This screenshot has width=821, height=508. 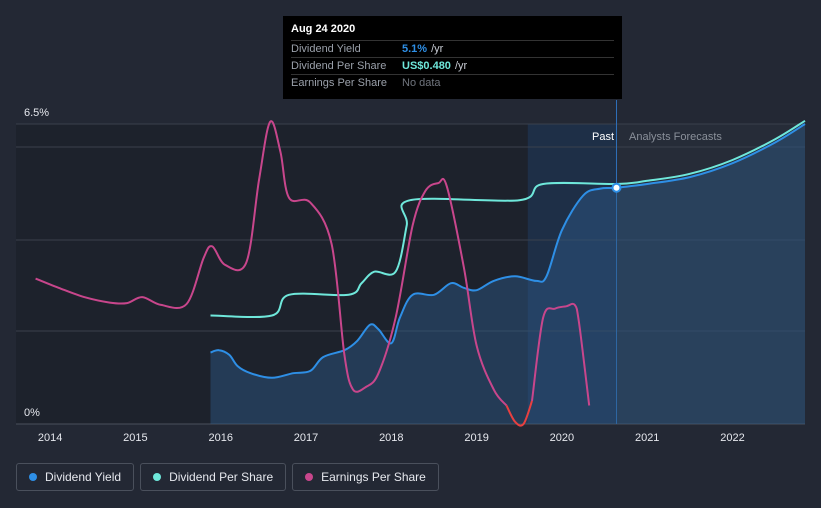 I want to click on x-tick-label: 2016, so click(x=220, y=438).